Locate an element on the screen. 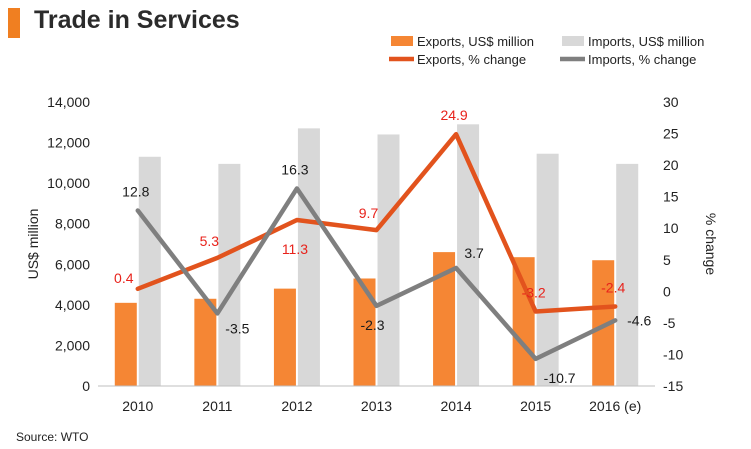  imports-change-label: -2.3 is located at coordinates (372, 325).